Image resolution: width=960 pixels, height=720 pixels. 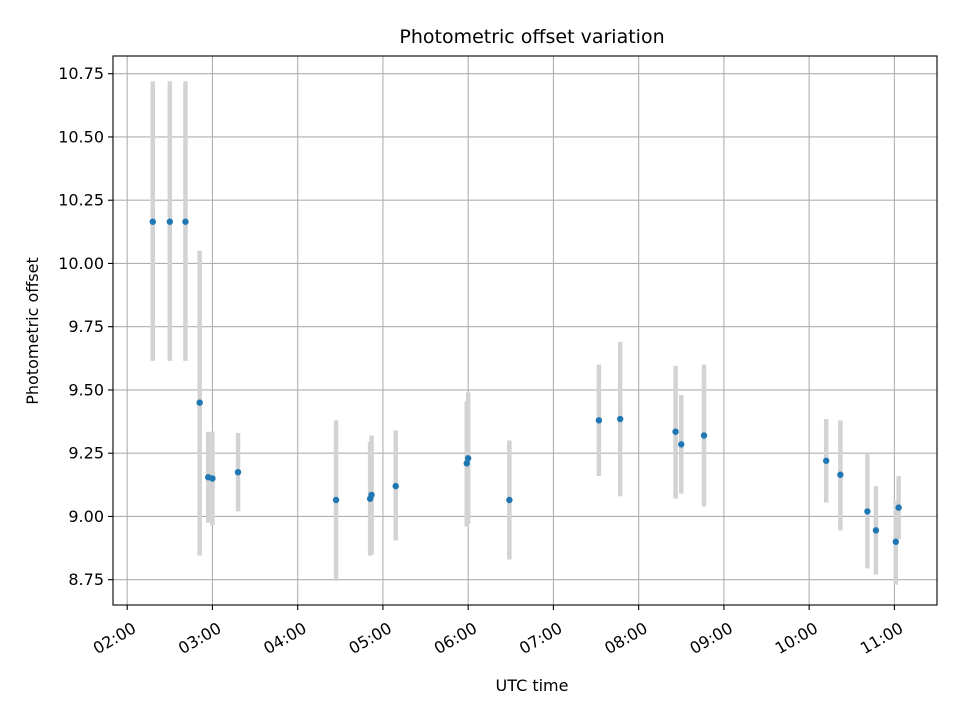 I want to click on chart-title: Photometric offset variation, so click(x=531, y=37).